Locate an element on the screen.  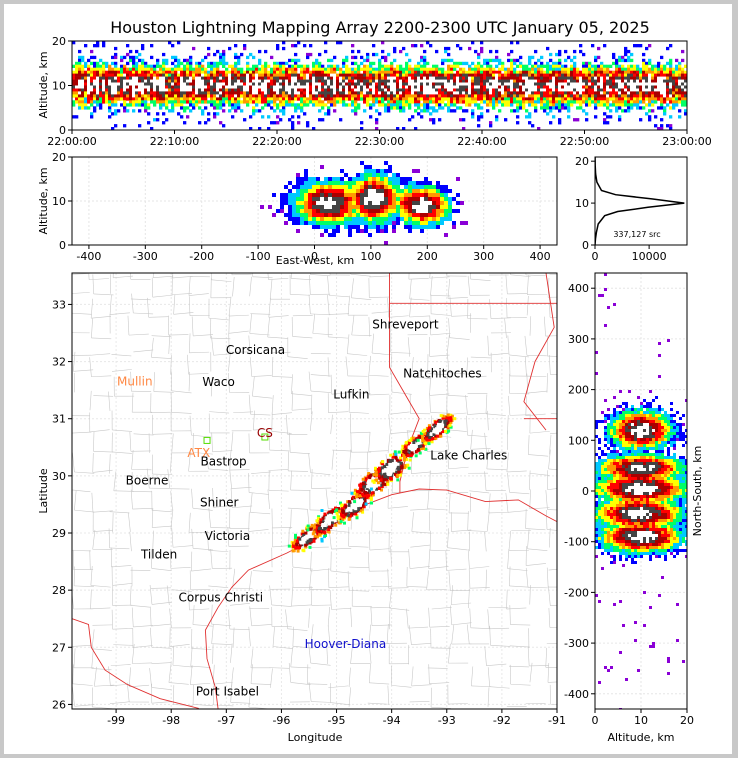
east-west-x-tick-1: -300 is located at coordinates (145, 256).